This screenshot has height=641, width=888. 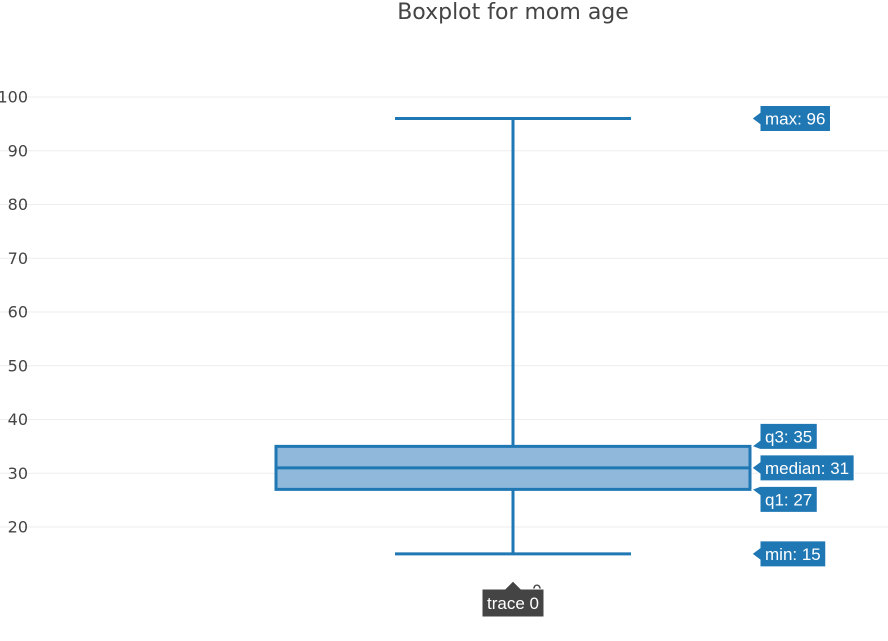 What do you see at coordinates (793, 554) in the screenshot?
I see `hover-label-min-text: min: 15` at bounding box center [793, 554].